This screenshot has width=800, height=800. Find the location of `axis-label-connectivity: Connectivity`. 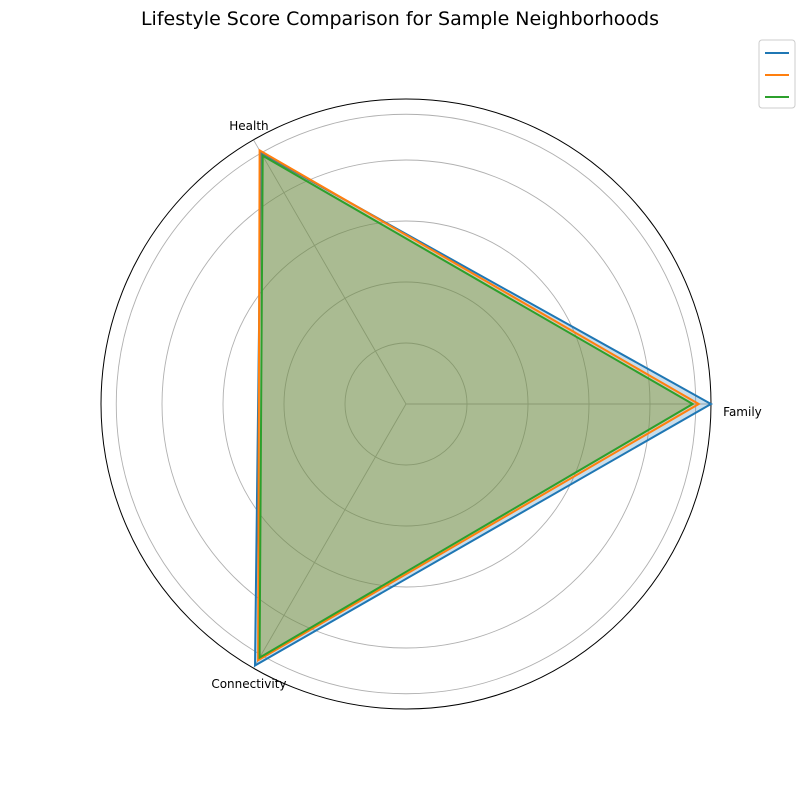

axis-label-connectivity: Connectivity is located at coordinates (248, 684).